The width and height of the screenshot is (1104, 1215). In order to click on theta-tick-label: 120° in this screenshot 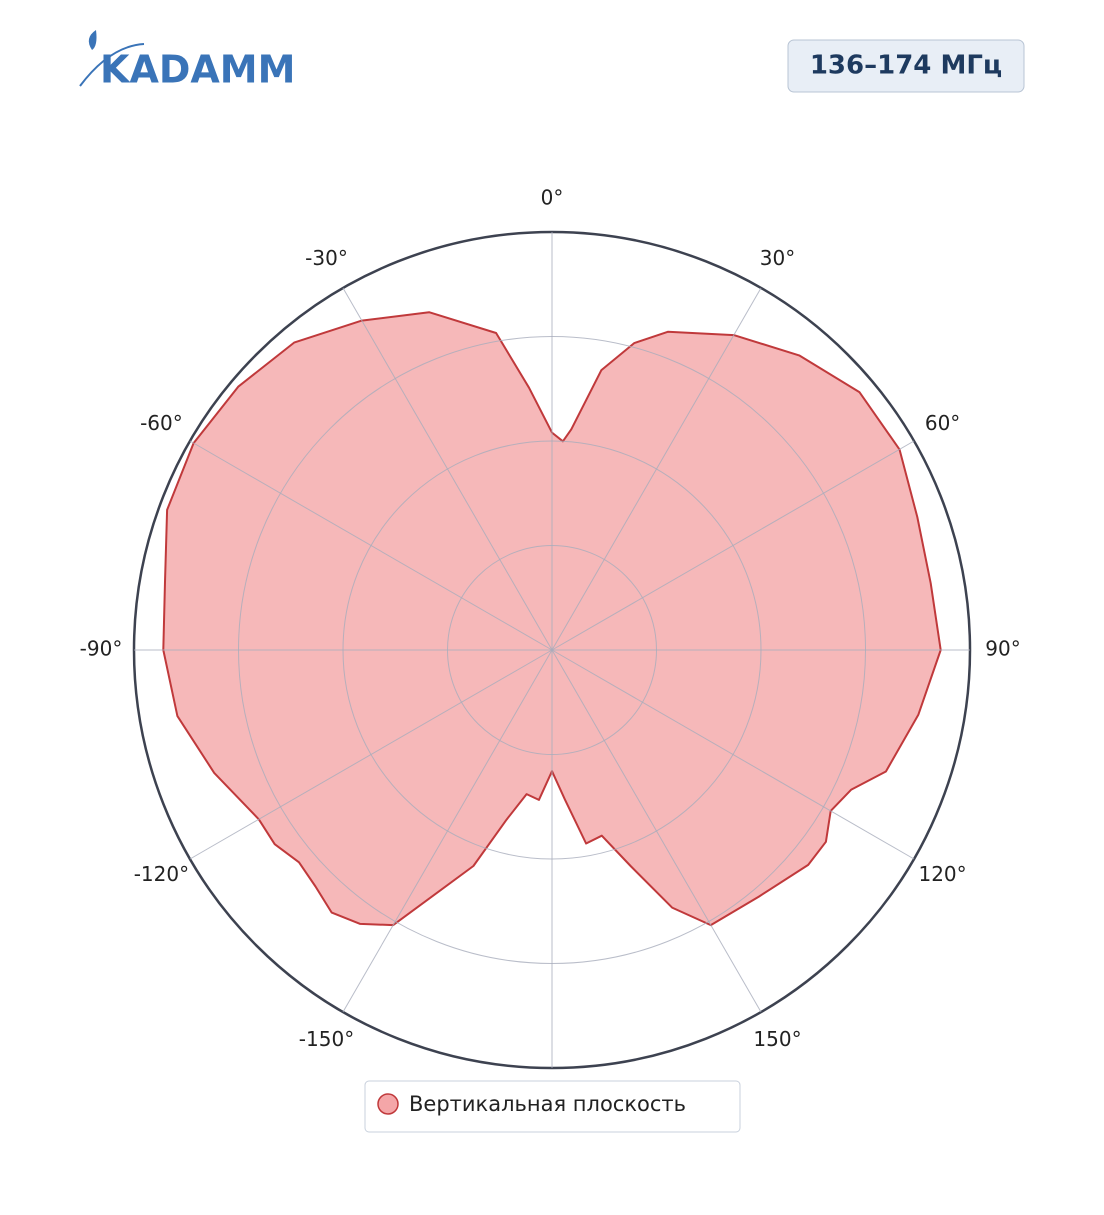, I will do `click(942, 874)`.